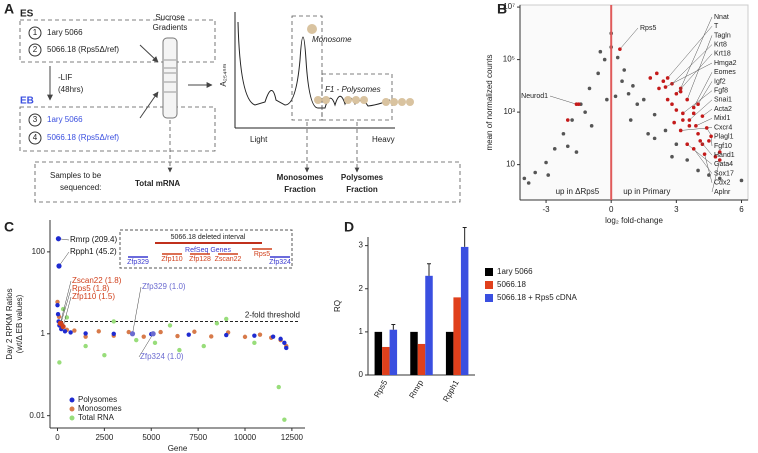  Describe the element at coordinates (245, 437) in the screenshot. I see `x-tick-label: 10000` at that location.